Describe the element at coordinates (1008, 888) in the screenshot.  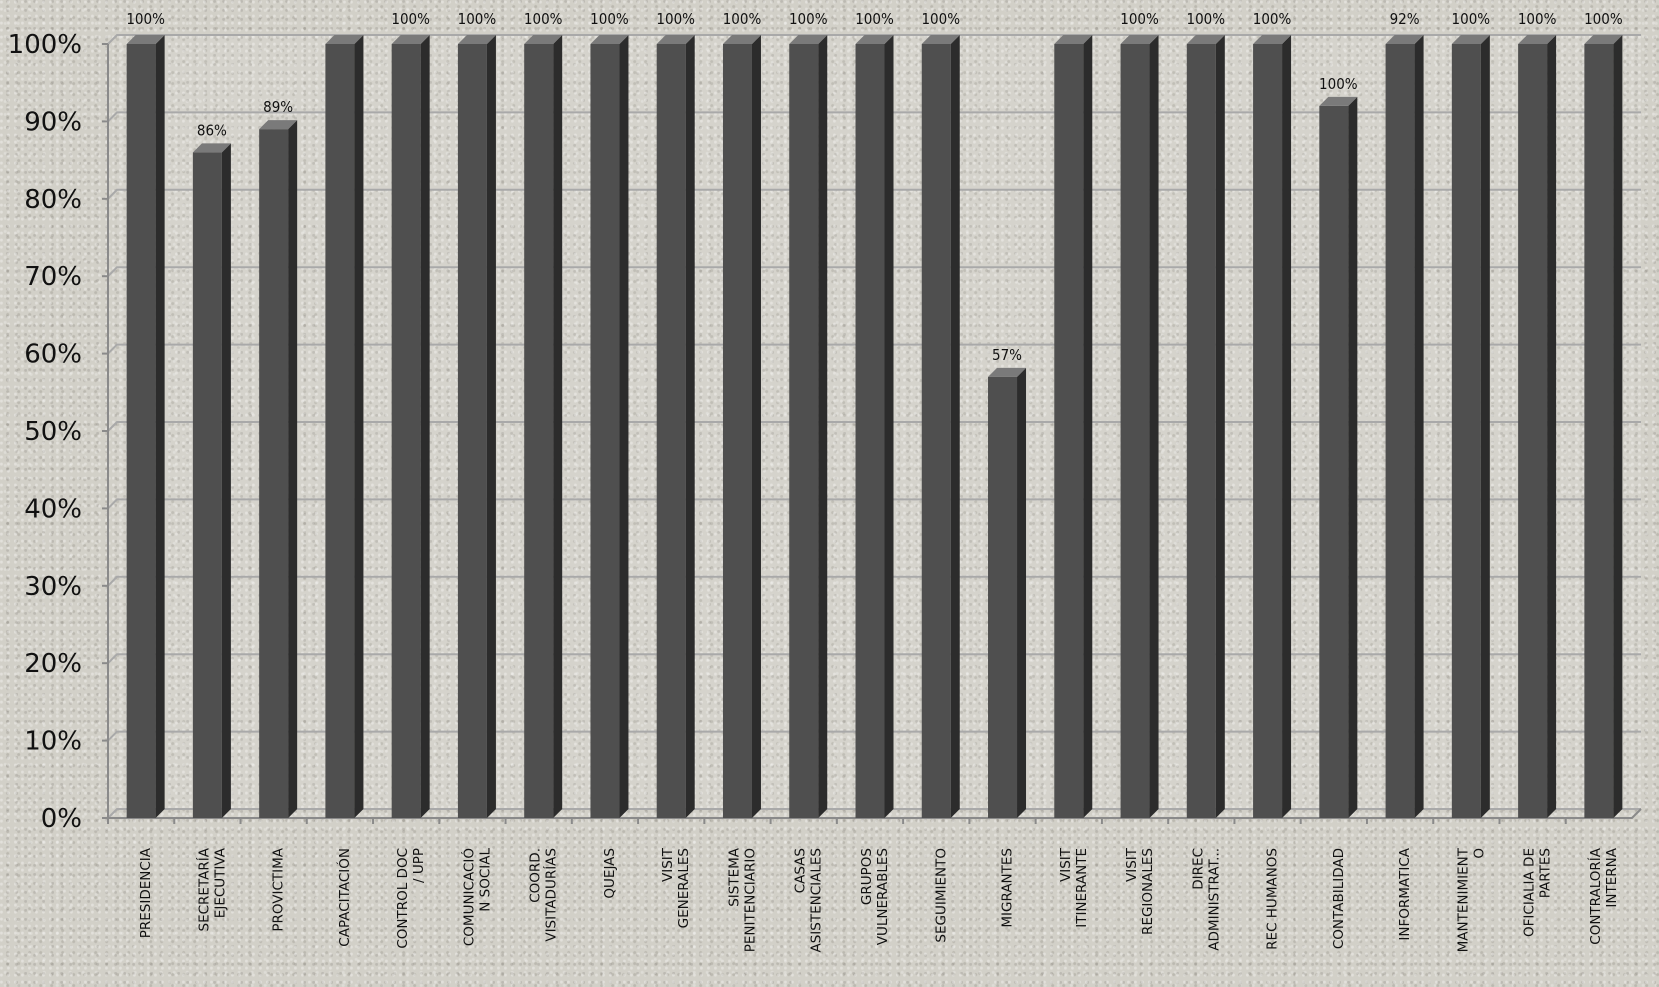
I see `x-category-label: MIGRANTES` at that location.